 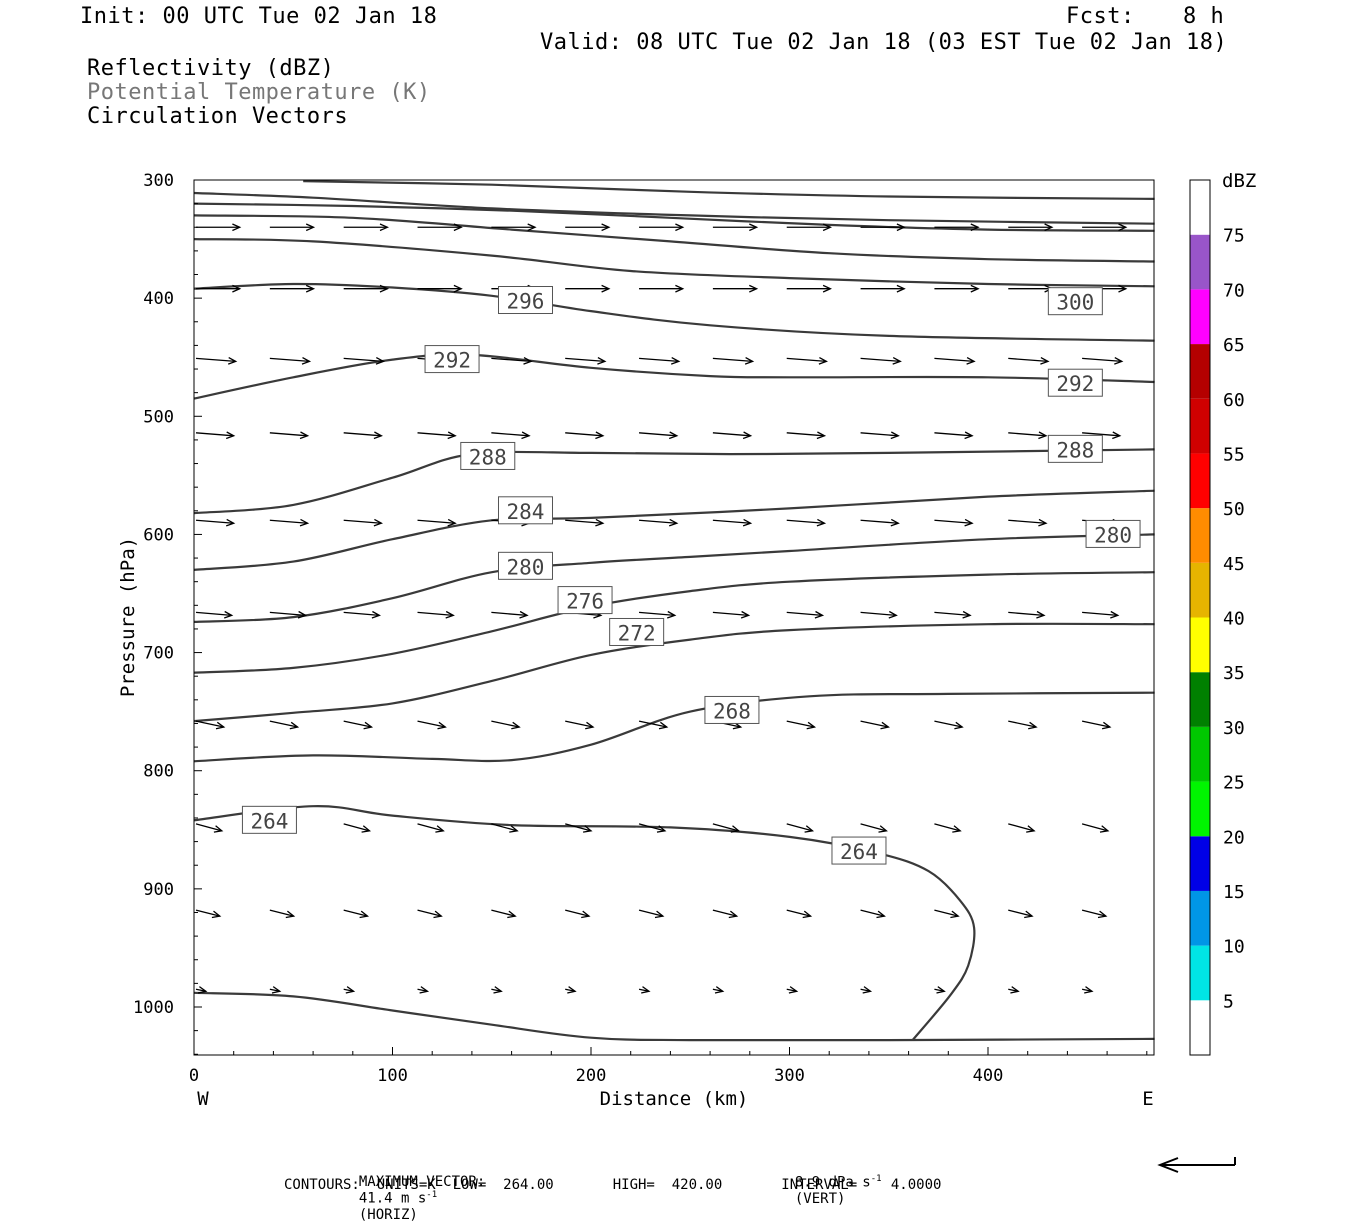 What do you see at coordinates (158, 890) in the screenshot?
I see `y-tick-label-900: 900` at bounding box center [158, 890].